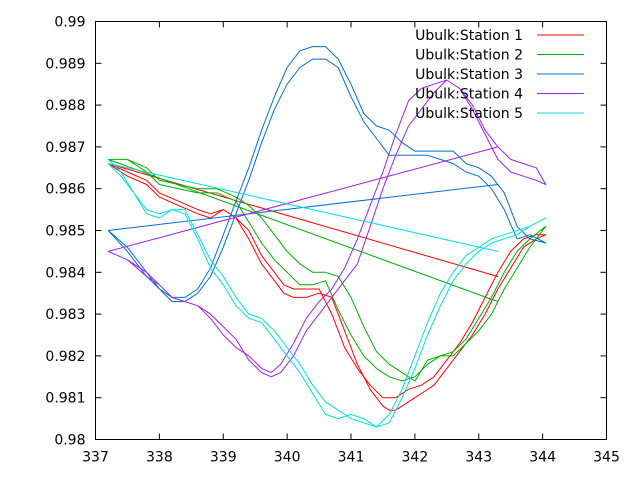 This screenshot has width=640, height=480. I want to click on legend-label-3: Ubulk:Station 3, so click(469, 75).